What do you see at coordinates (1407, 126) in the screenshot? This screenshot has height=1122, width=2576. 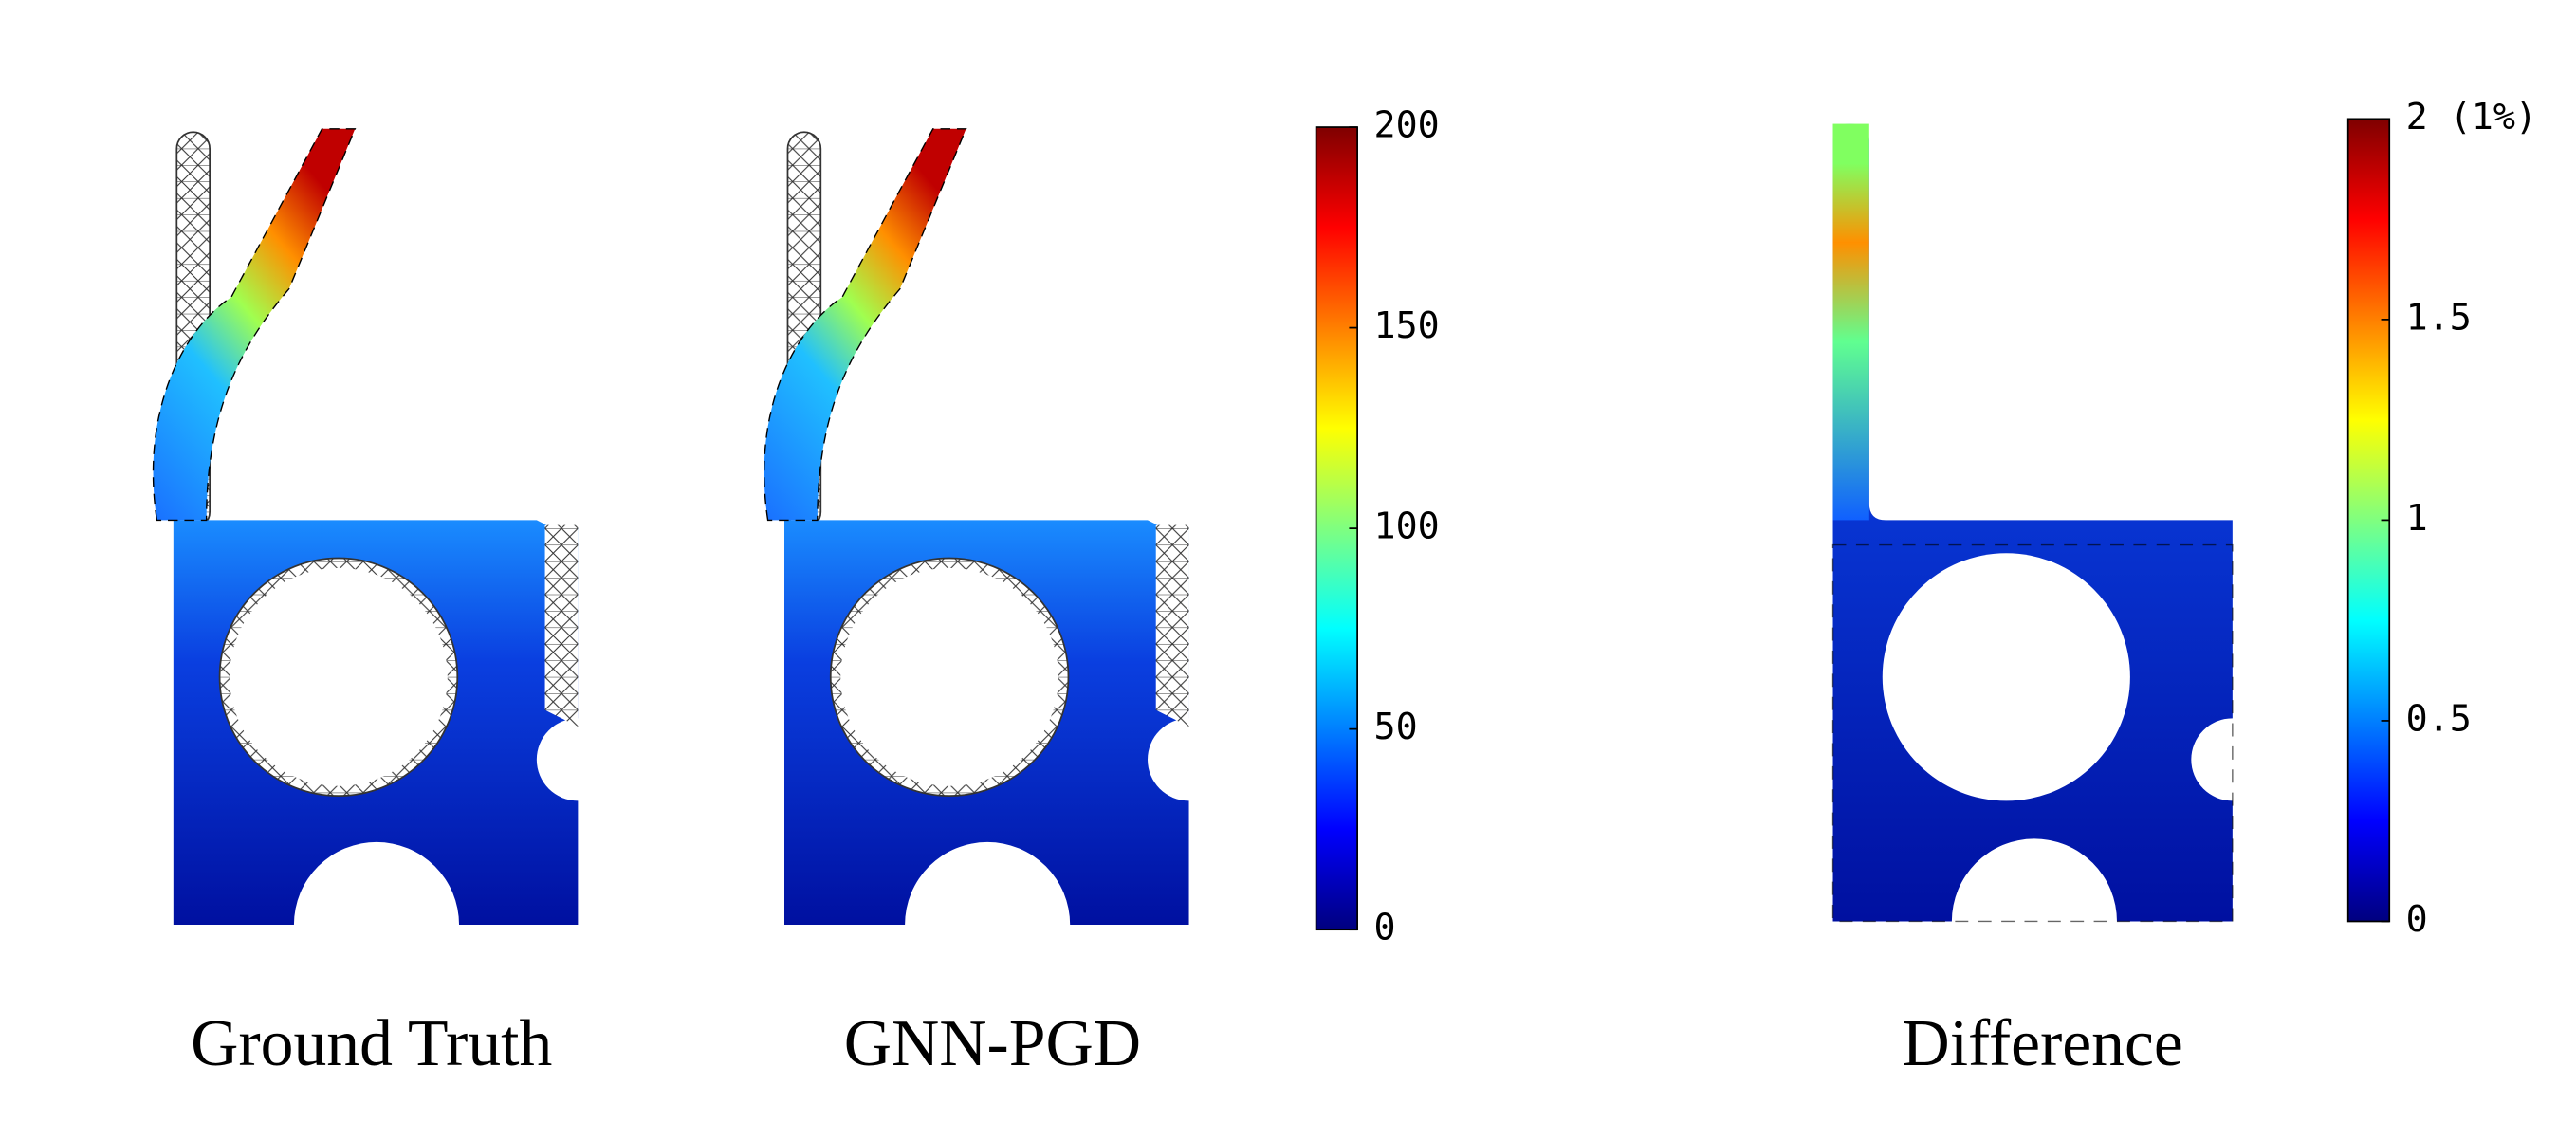 I see `colorbar-tick-label: 200` at bounding box center [1407, 126].